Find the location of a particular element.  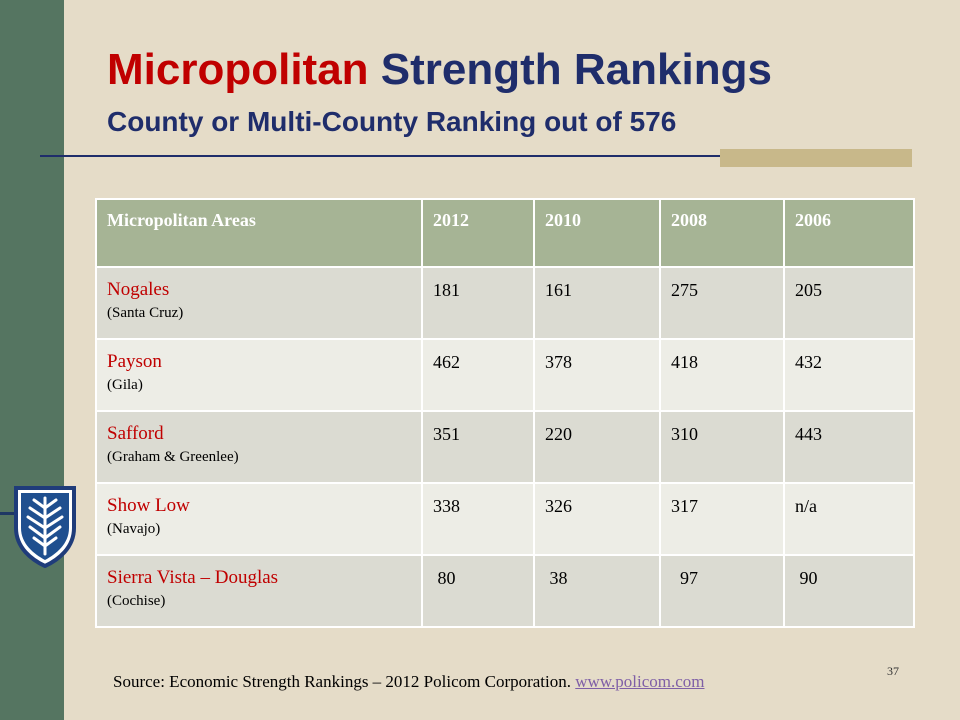

area-name: Sierra Vista – Douglas is located at coordinates (193, 577).